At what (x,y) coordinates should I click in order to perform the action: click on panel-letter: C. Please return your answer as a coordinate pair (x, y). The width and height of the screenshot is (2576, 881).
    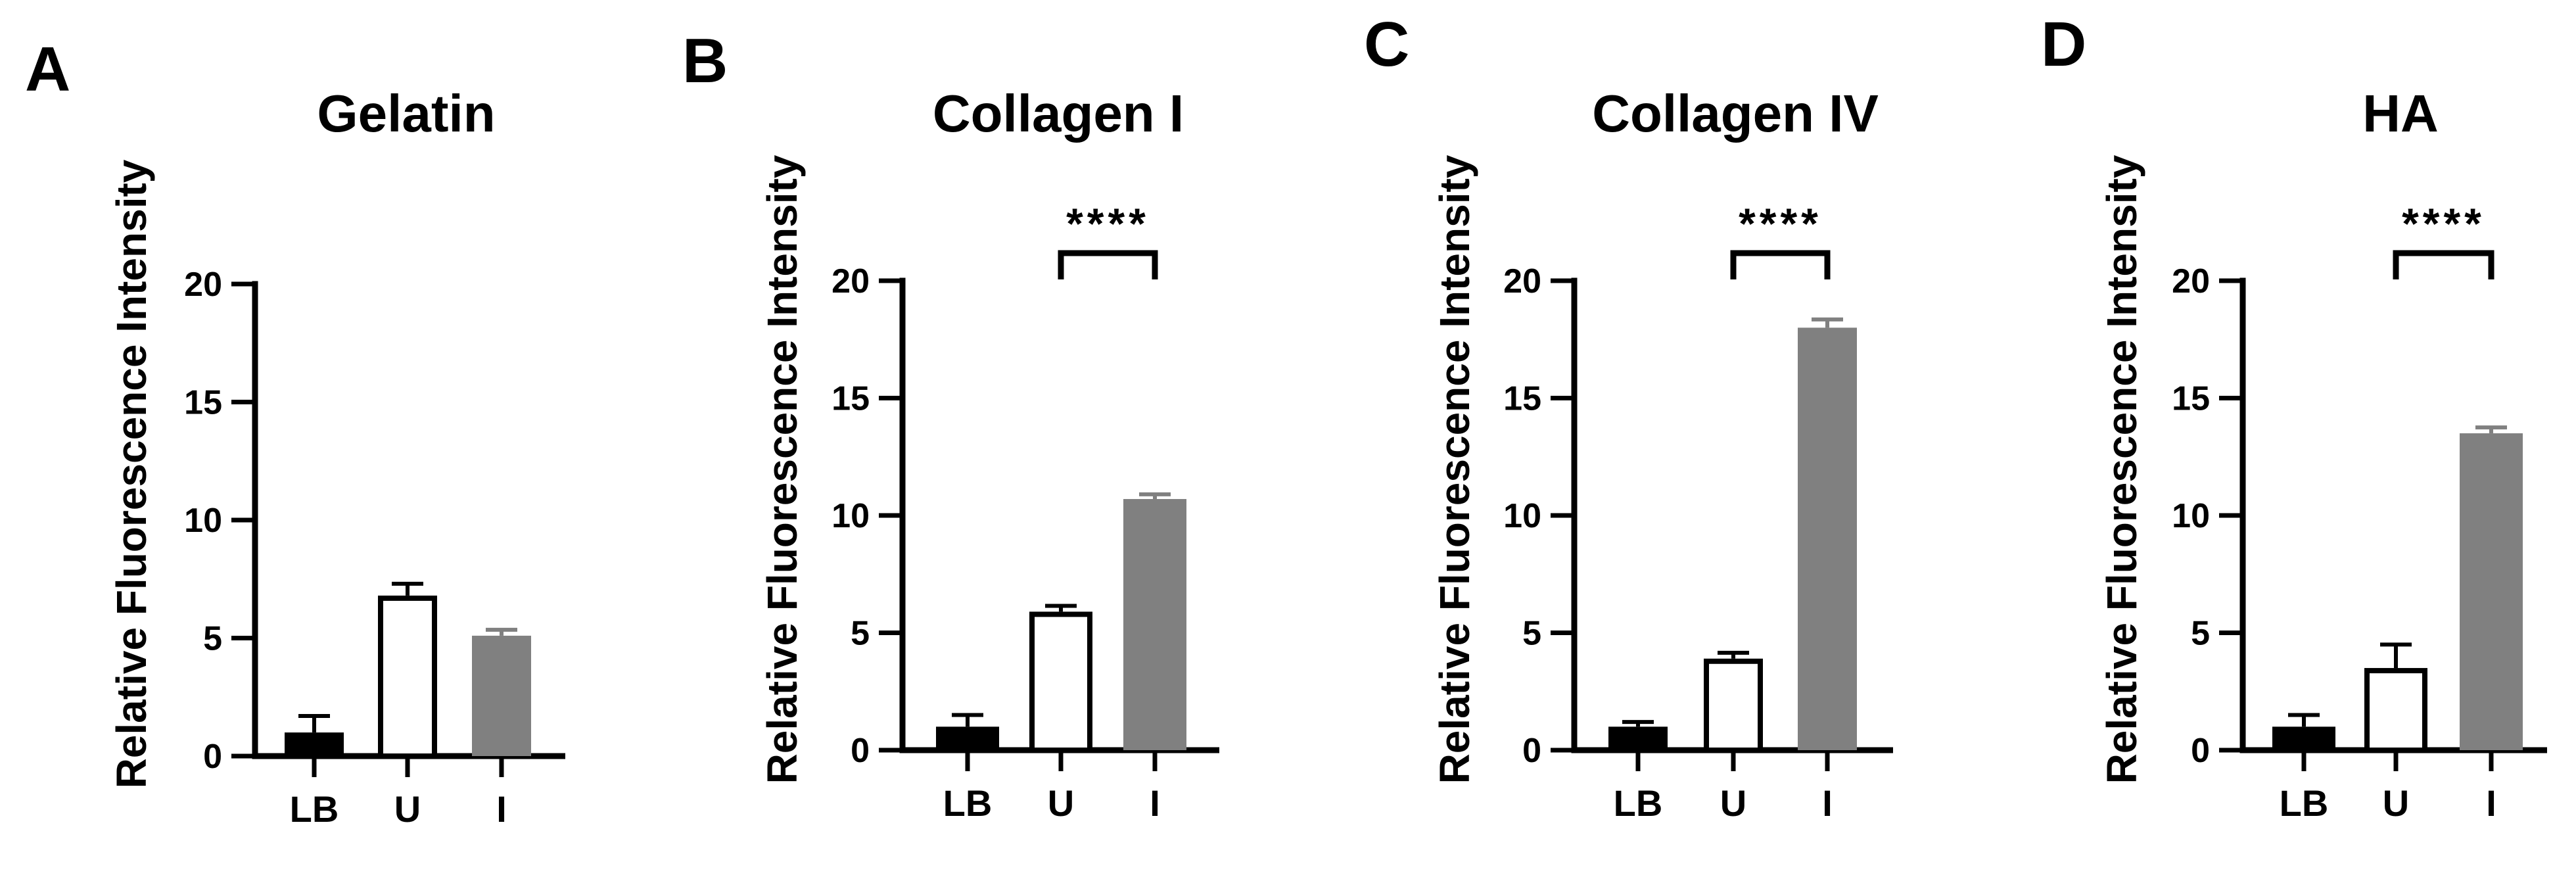
    Looking at the image, I should click on (1386, 45).